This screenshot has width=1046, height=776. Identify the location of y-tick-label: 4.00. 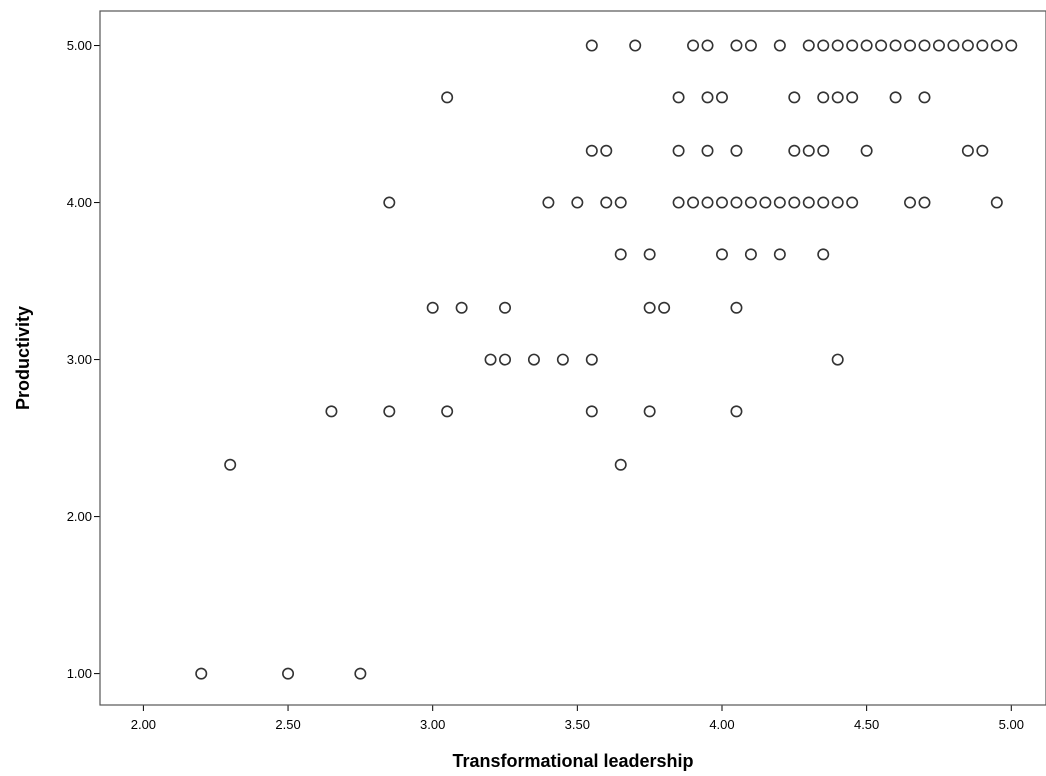
(79, 202).